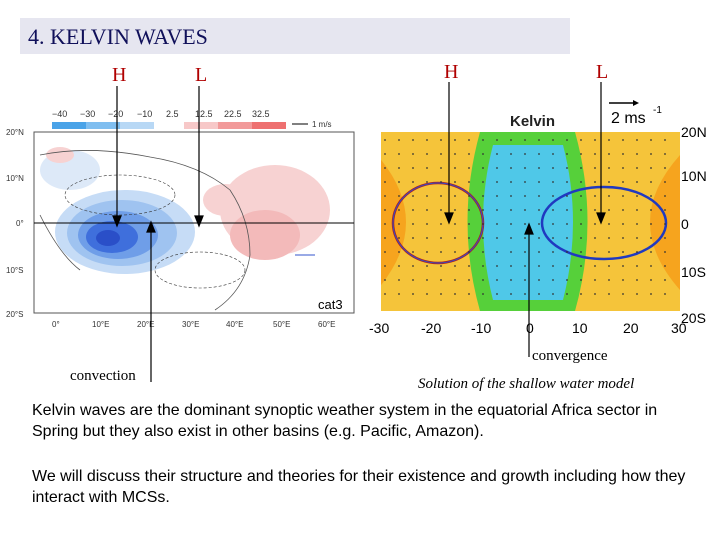  What do you see at coordinates (201, 75) in the screenshot?
I see `label-l-left: L` at bounding box center [201, 75].